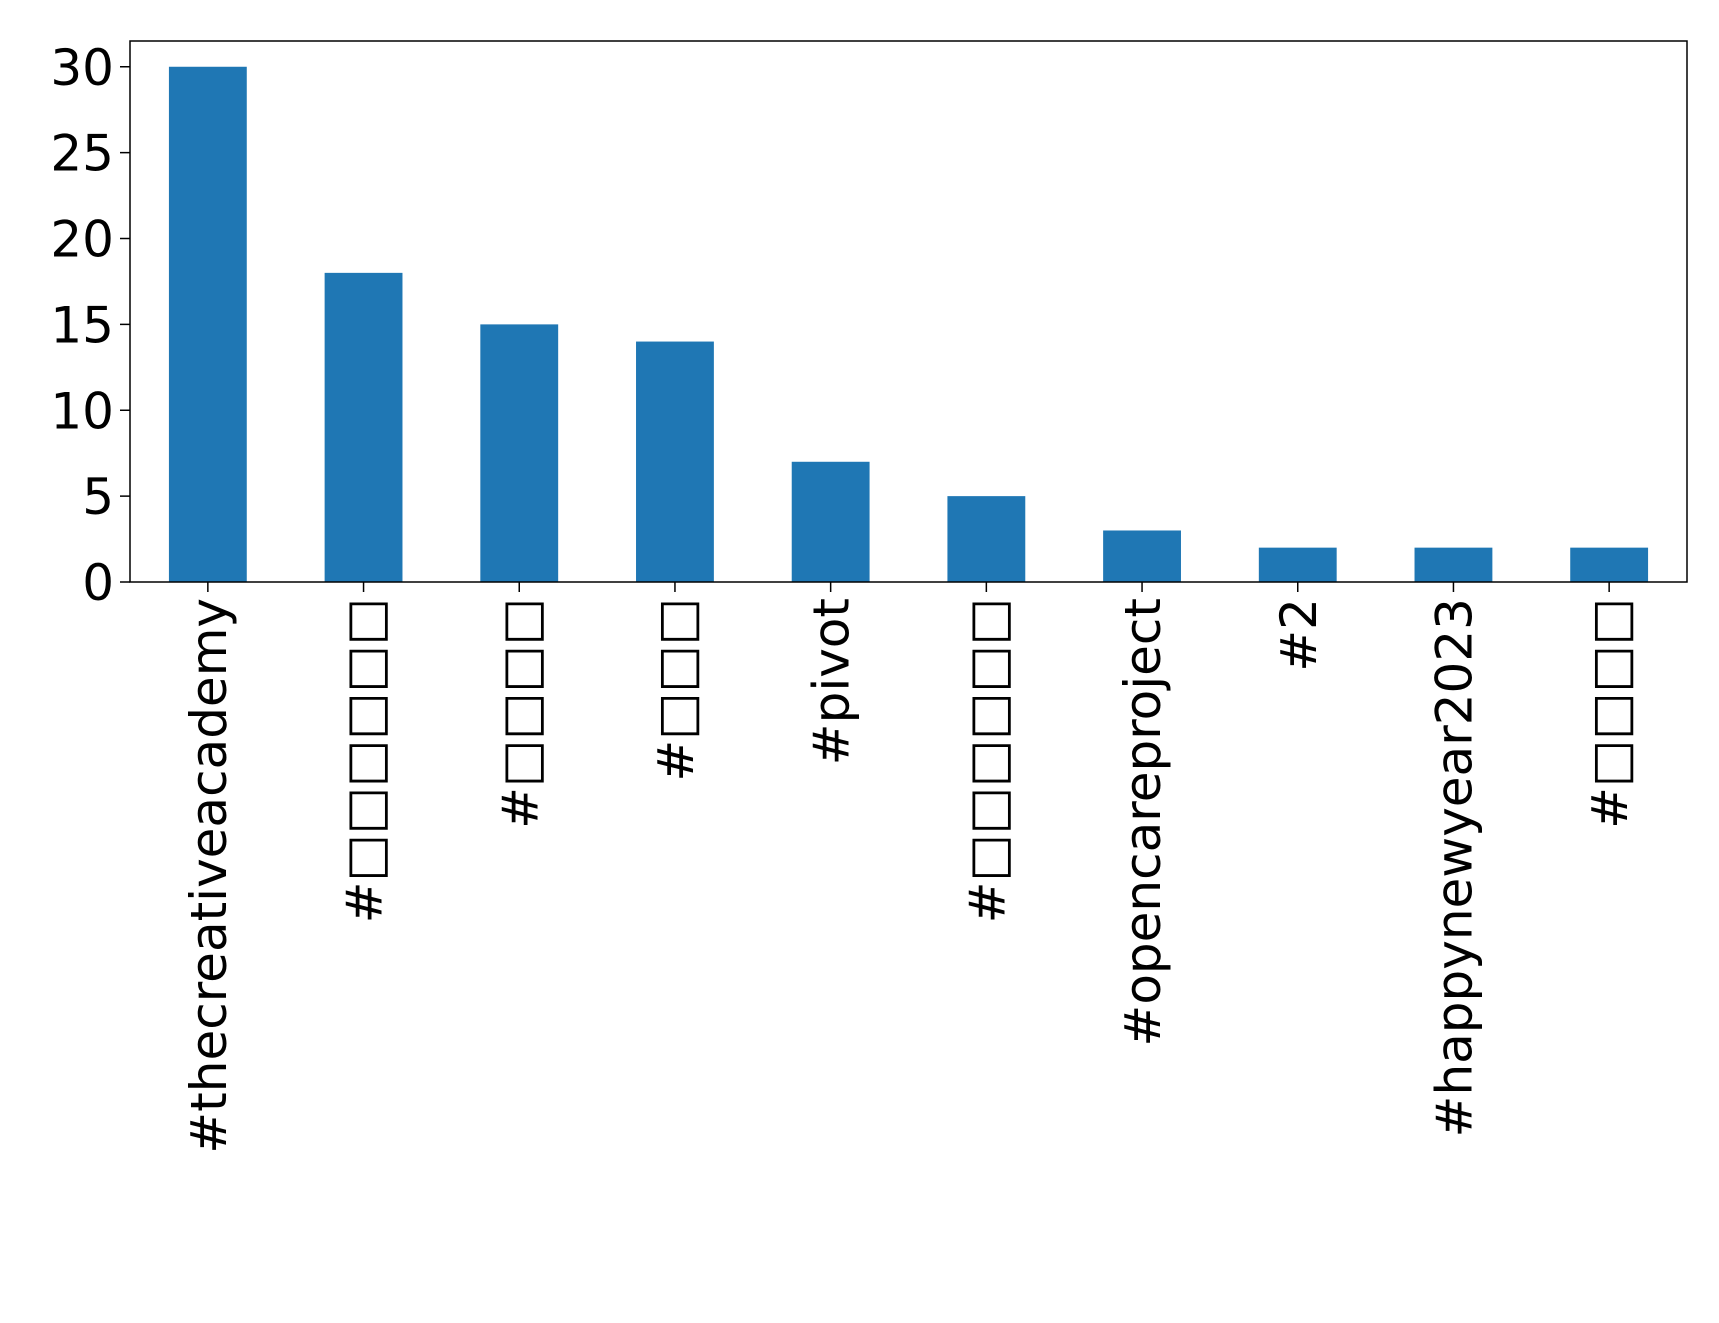  I want to click on y-tick-label: 25, so click(82, 154).